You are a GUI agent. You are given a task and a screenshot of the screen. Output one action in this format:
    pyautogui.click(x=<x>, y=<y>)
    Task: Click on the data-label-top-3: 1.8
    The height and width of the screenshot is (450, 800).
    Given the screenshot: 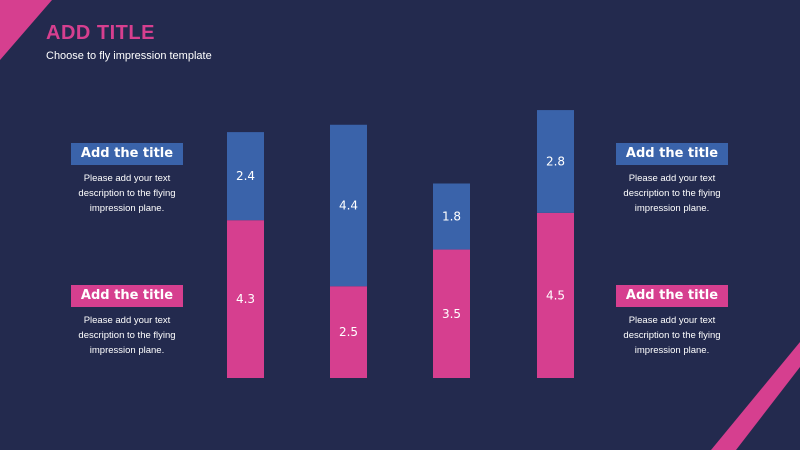 What is the action you would take?
    pyautogui.click(x=451, y=217)
    